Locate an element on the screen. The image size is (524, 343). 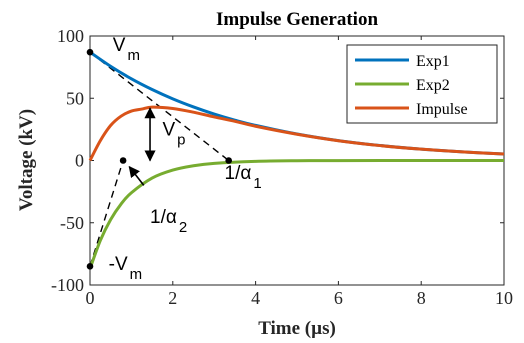
legend-entry: Exp2 is located at coordinates (433, 85).